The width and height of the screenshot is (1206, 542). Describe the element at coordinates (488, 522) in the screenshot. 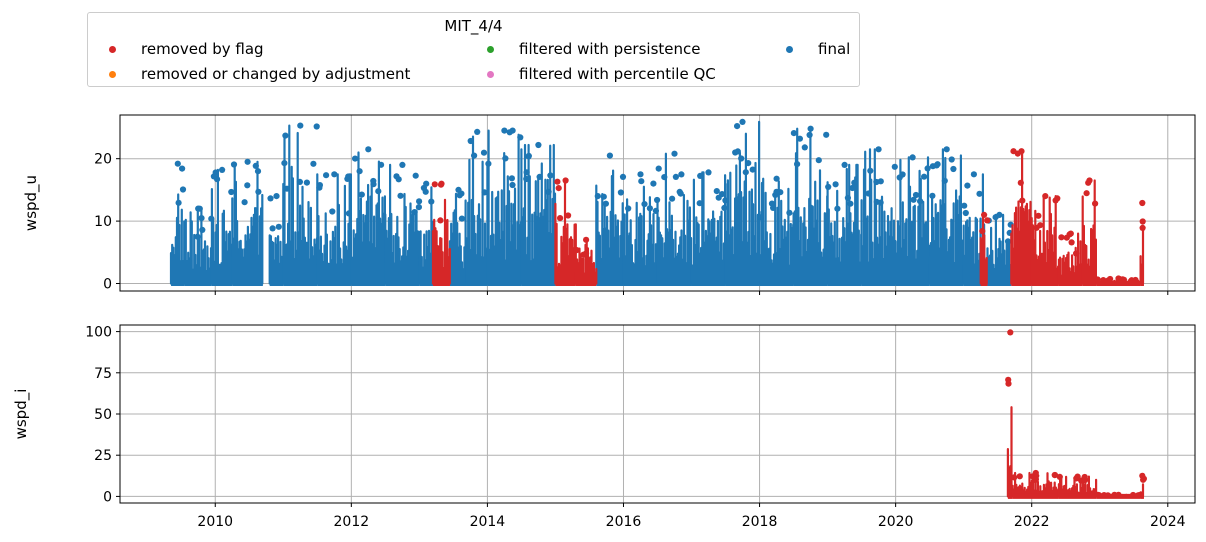

I see `x-tick-label: 2014` at that location.